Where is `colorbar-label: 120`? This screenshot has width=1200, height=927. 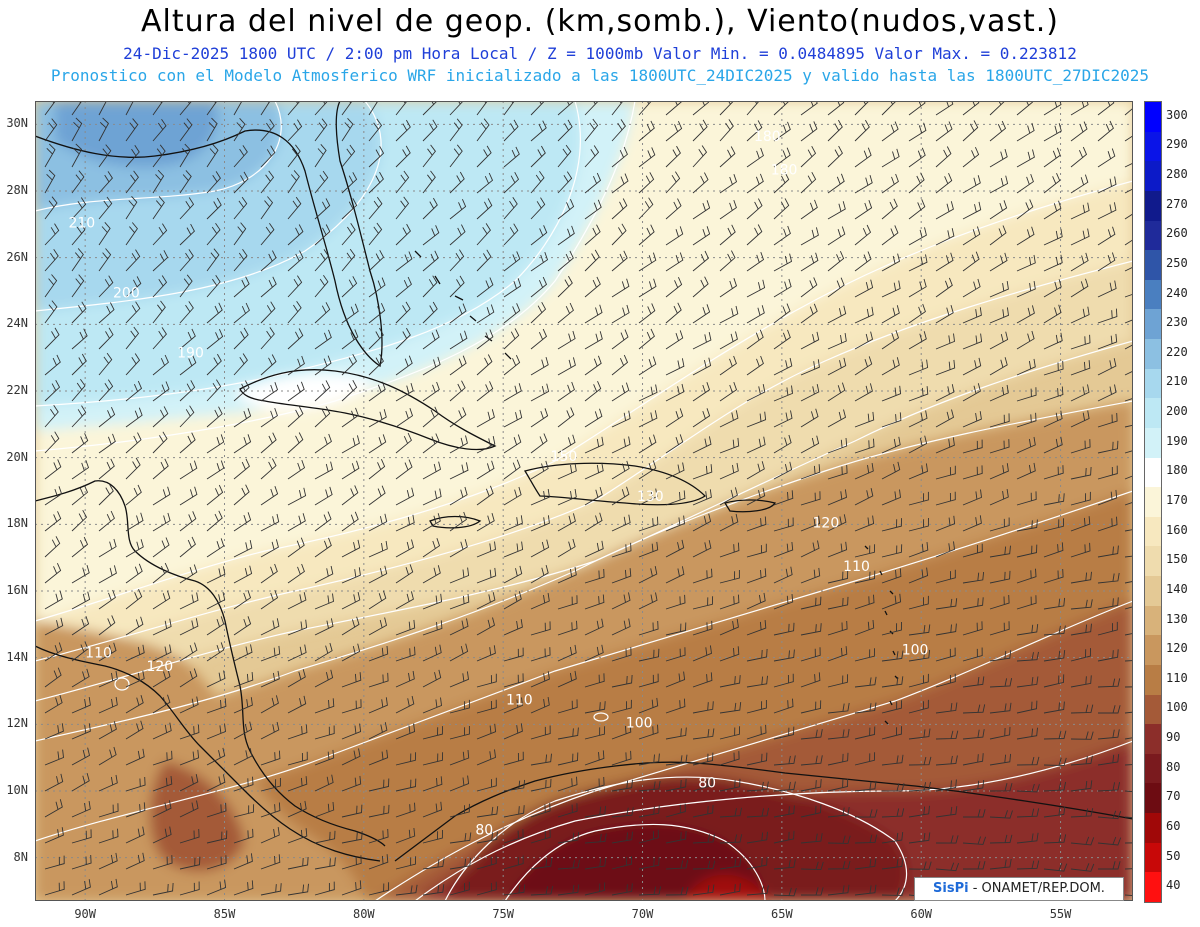
colorbar-label: 120 is located at coordinates (1177, 648).